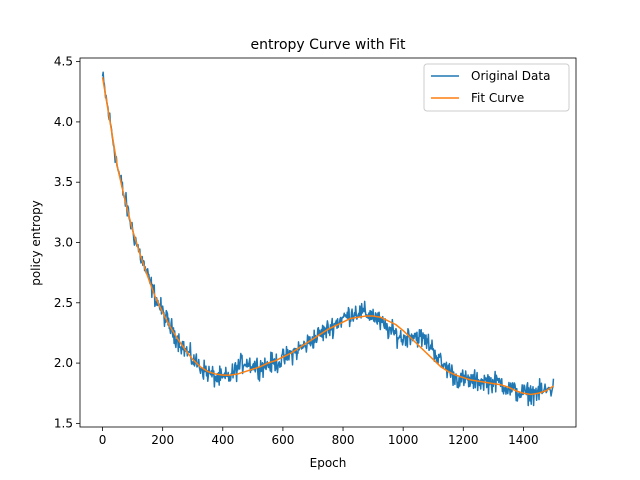  What do you see at coordinates (36, 243) in the screenshot?
I see `y-axis-label: policy entropy` at bounding box center [36, 243].